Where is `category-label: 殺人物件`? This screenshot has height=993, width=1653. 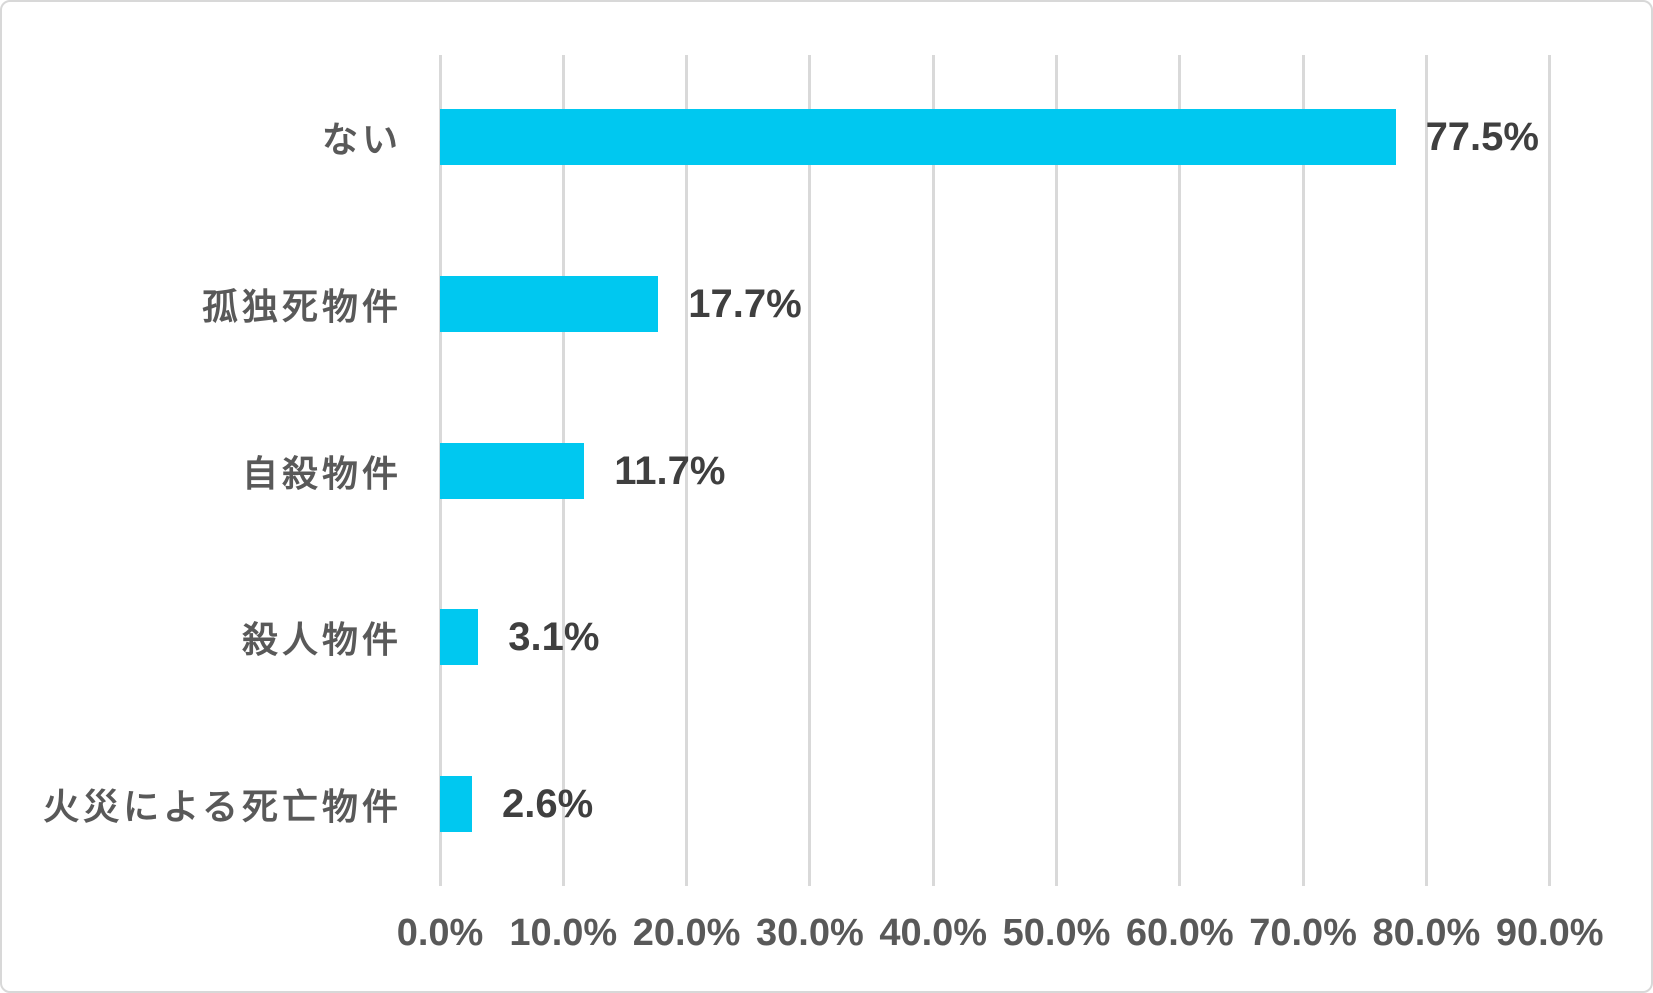 category-label: 殺人物件 is located at coordinates (321, 639).